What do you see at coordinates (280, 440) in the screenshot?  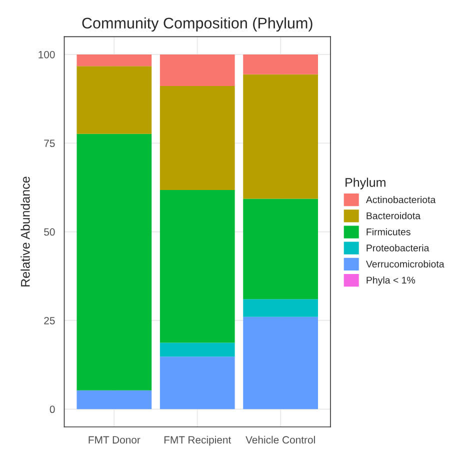 I see `x-tick-label: Vehicle Control` at bounding box center [280, 440].